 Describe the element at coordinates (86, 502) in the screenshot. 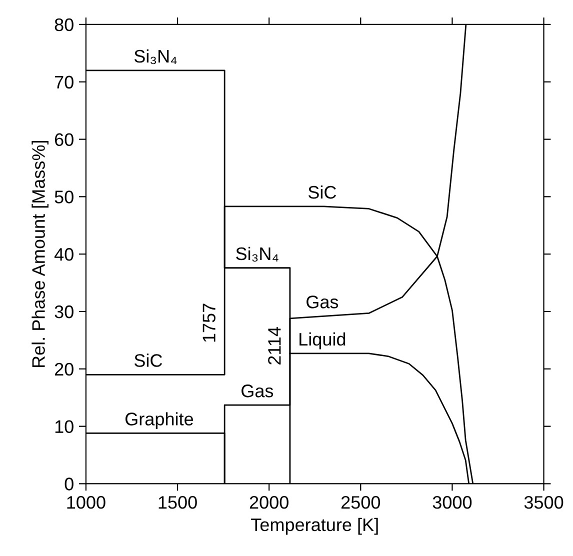

I see `x-tick-label: 1000` at that location.